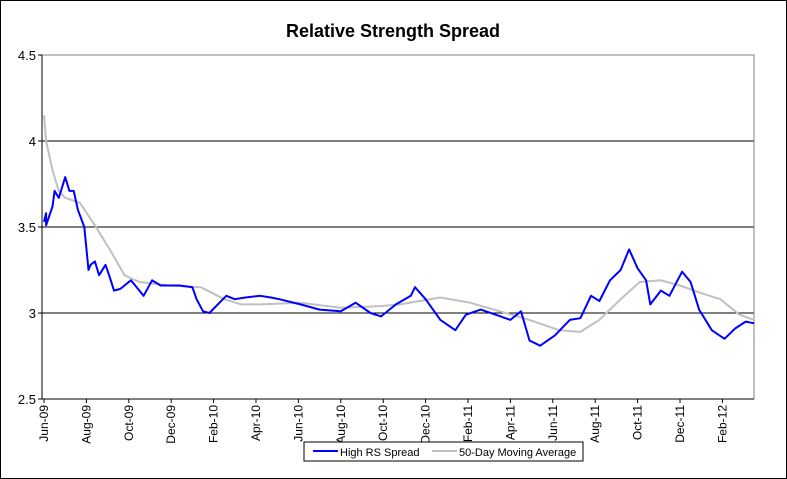 This screenshot has width=787, height=479. I want to click on x-tick-label: Oct-10, so click(383, 423).